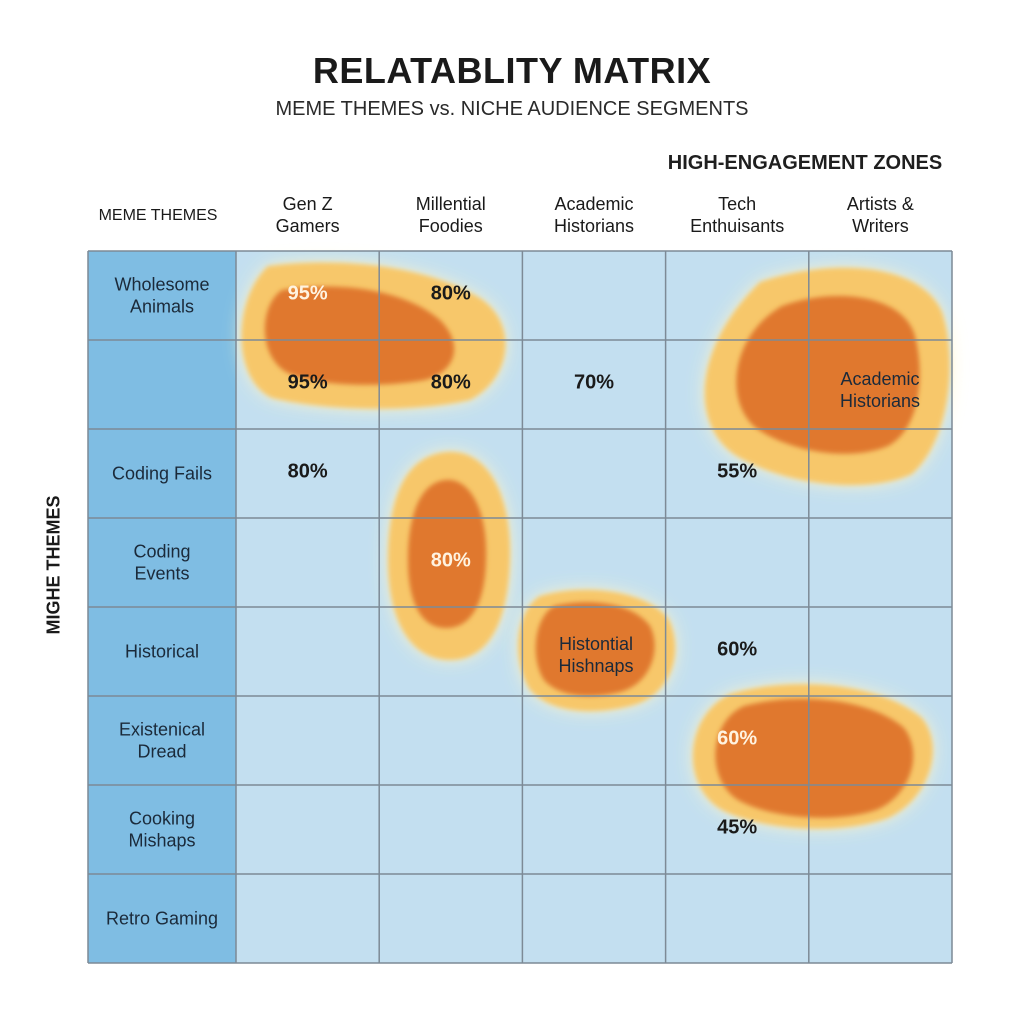 The height and width of the screenshot is (1024, 1024). What do you see at coordinates (880, 390) in the screenshot?
I see `zone-label: Academic Historians` at bounding box center [880, 390].